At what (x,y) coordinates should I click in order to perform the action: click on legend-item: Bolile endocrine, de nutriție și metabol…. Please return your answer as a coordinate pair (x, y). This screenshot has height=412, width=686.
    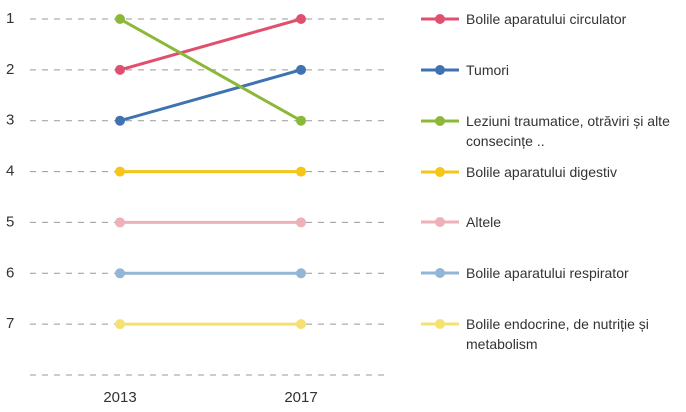
    Looking at the image, I should click on (550, 334).